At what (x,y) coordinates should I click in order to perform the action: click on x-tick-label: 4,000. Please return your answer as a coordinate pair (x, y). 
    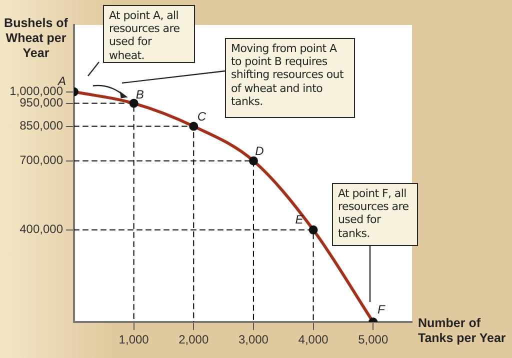
    Looking at the image, I should click on (313, 339).